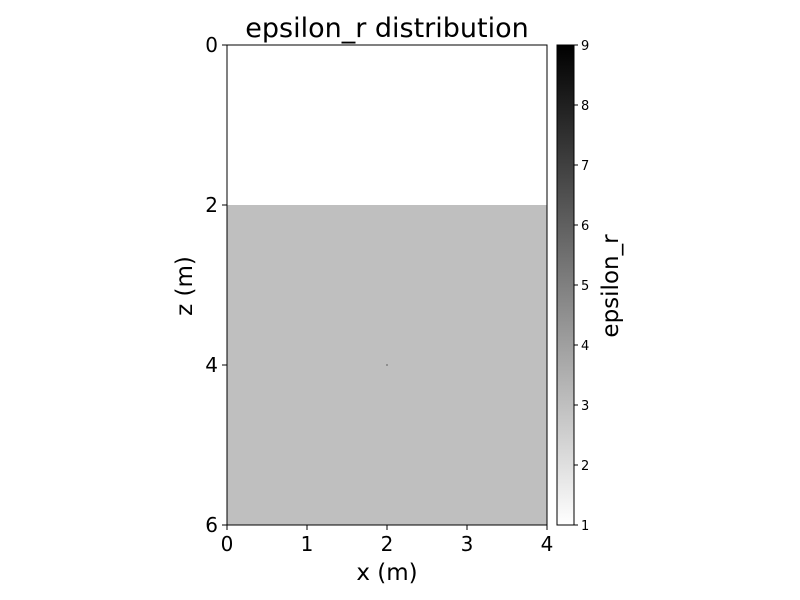  What do you see at coordinates (307, 544) in the screenshot?
I see `x-tick-label: 1` at bounding box center [307, 544].